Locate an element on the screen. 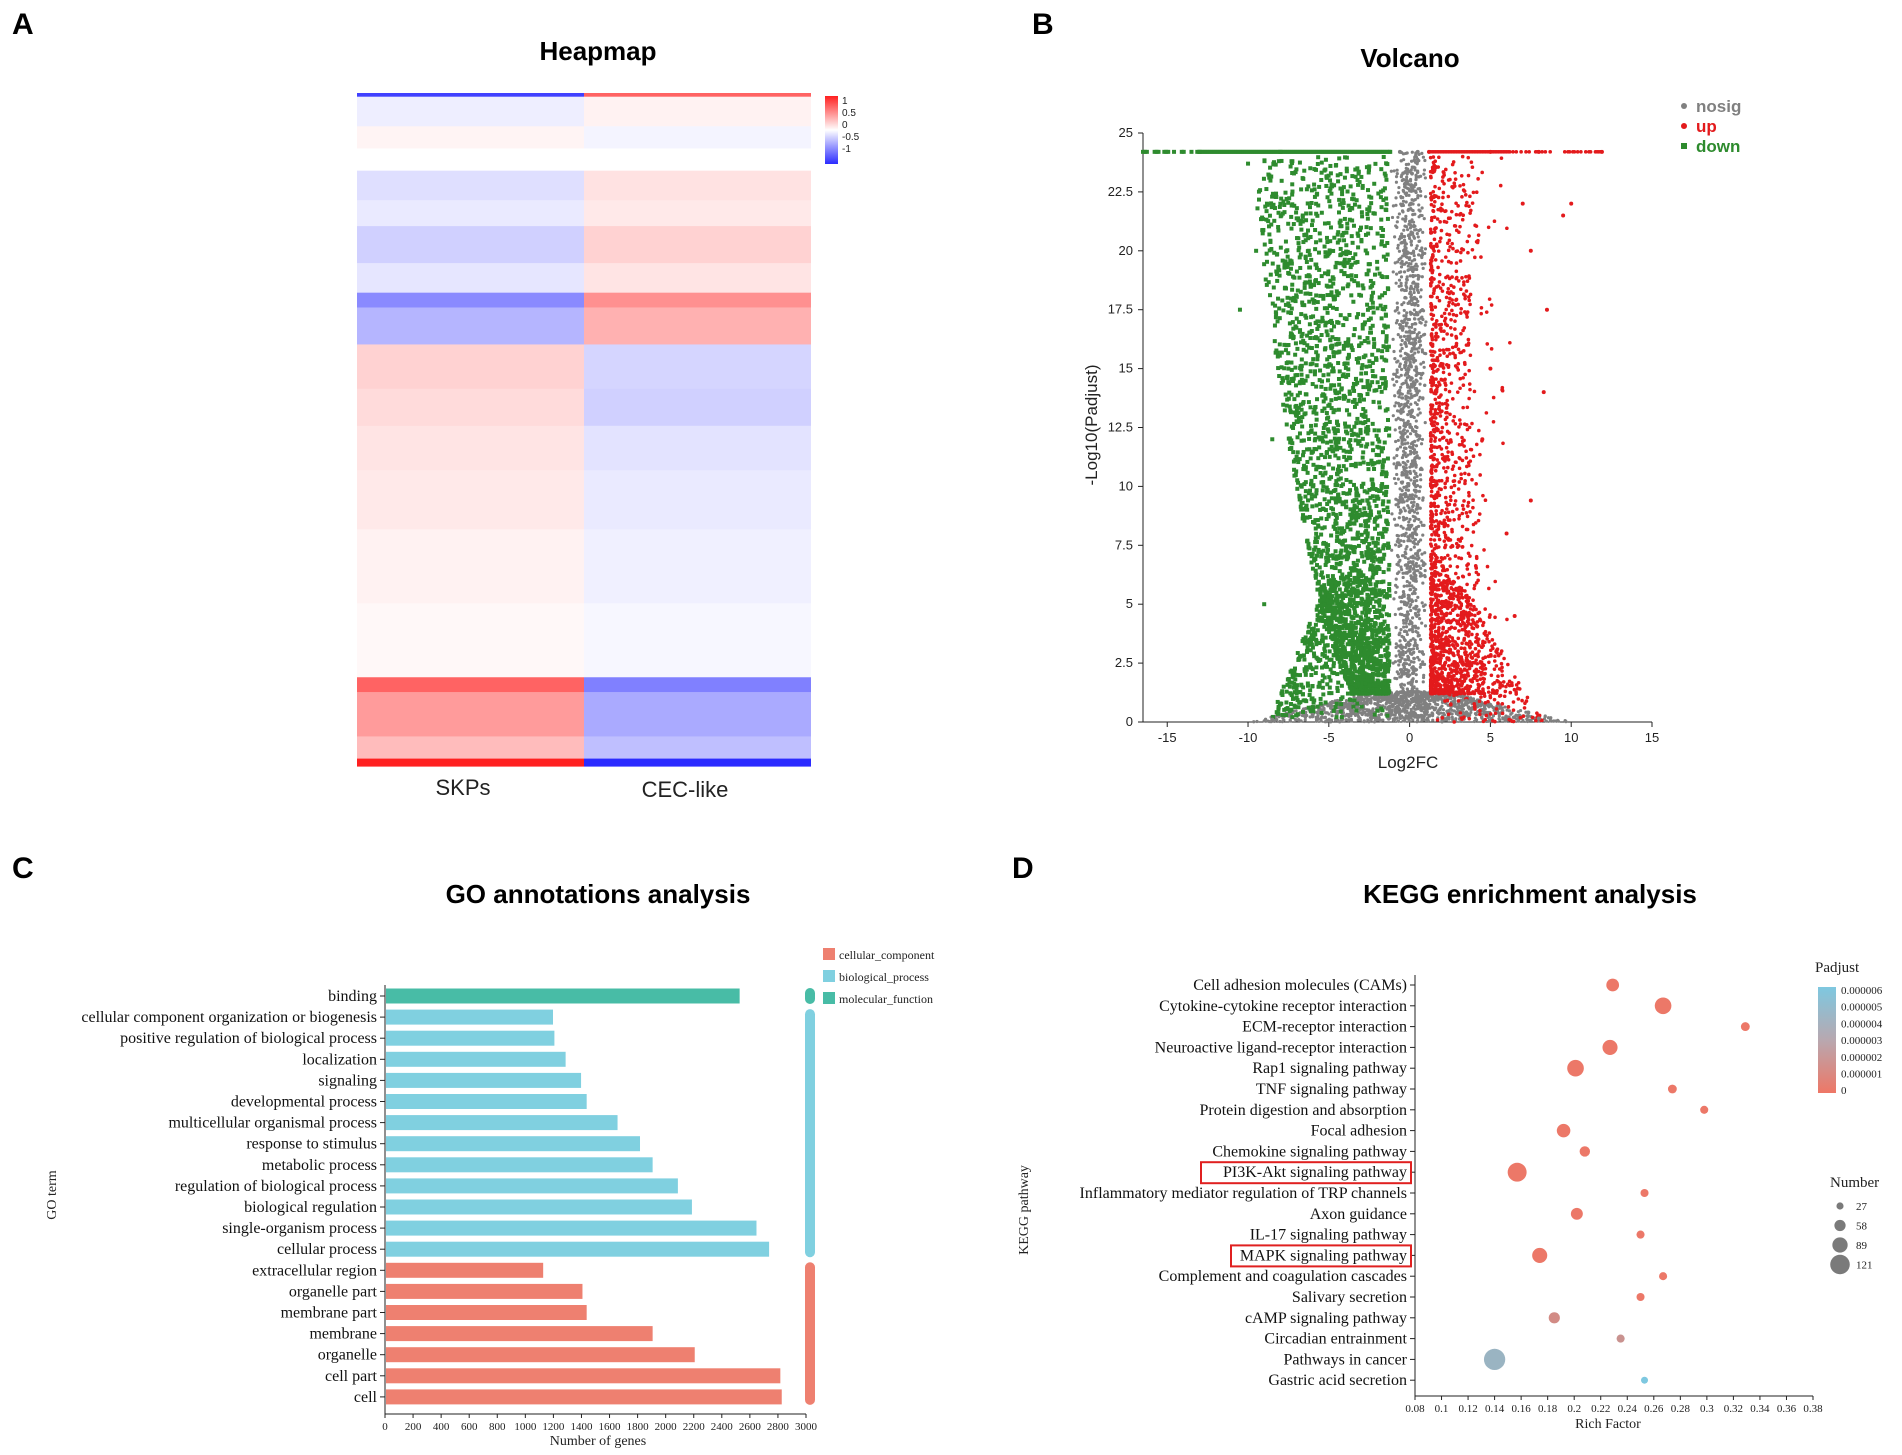 The width and height of the screenshot is (1902, 1455). heatmap-cell-block-15-cec-like is located at coordinates (697, 640).